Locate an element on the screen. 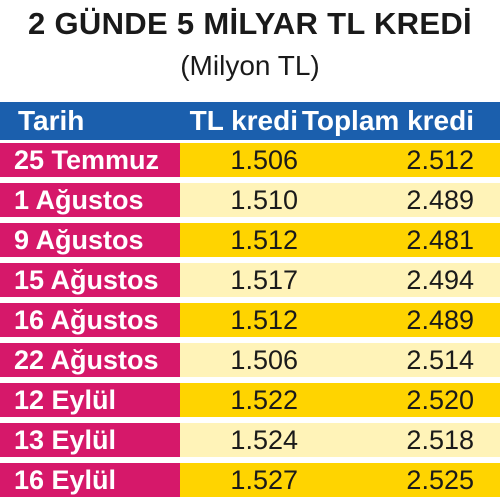  table-row: 16 Eylül 1.527 2.525 is located at coordinates (250, 480).